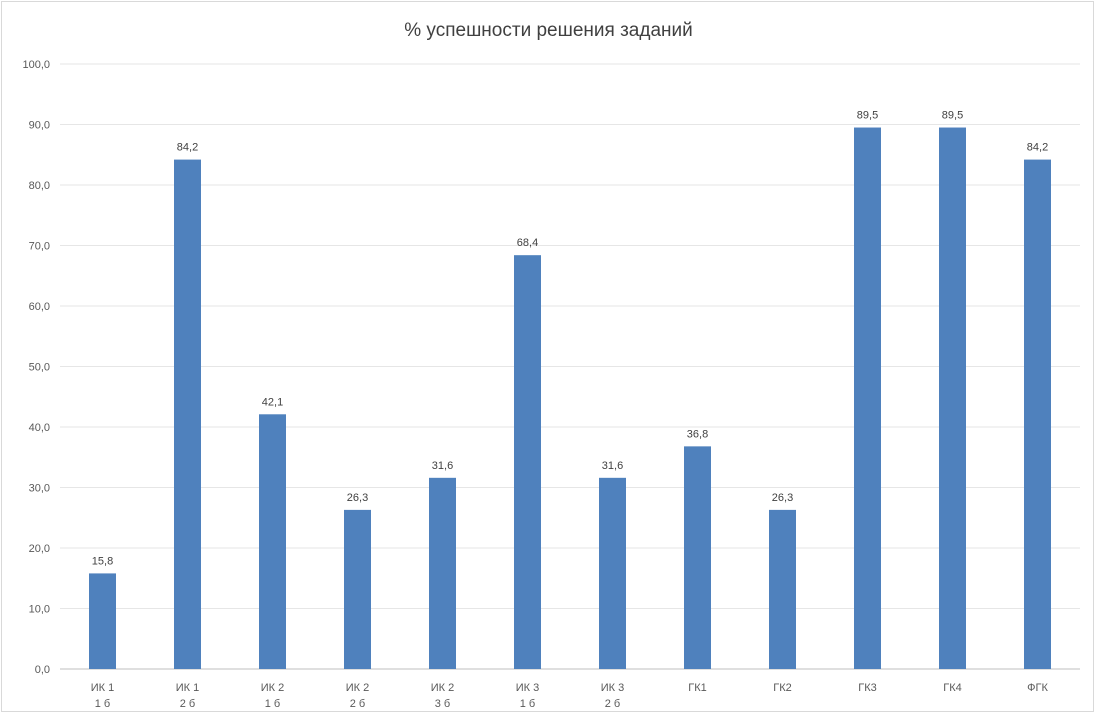 This screenshot has width=1097, height=715. I want to click on y-tick-label: 50,0, so click(39, 368).